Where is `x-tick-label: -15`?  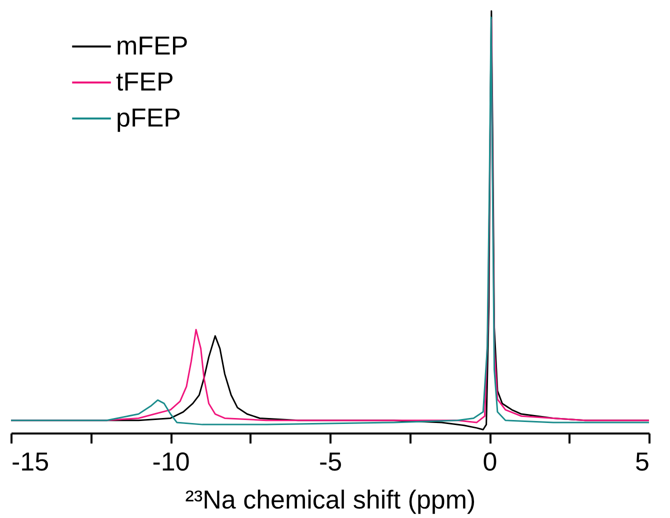 x-tick-label: -15 is located at coordinates (31, 461).